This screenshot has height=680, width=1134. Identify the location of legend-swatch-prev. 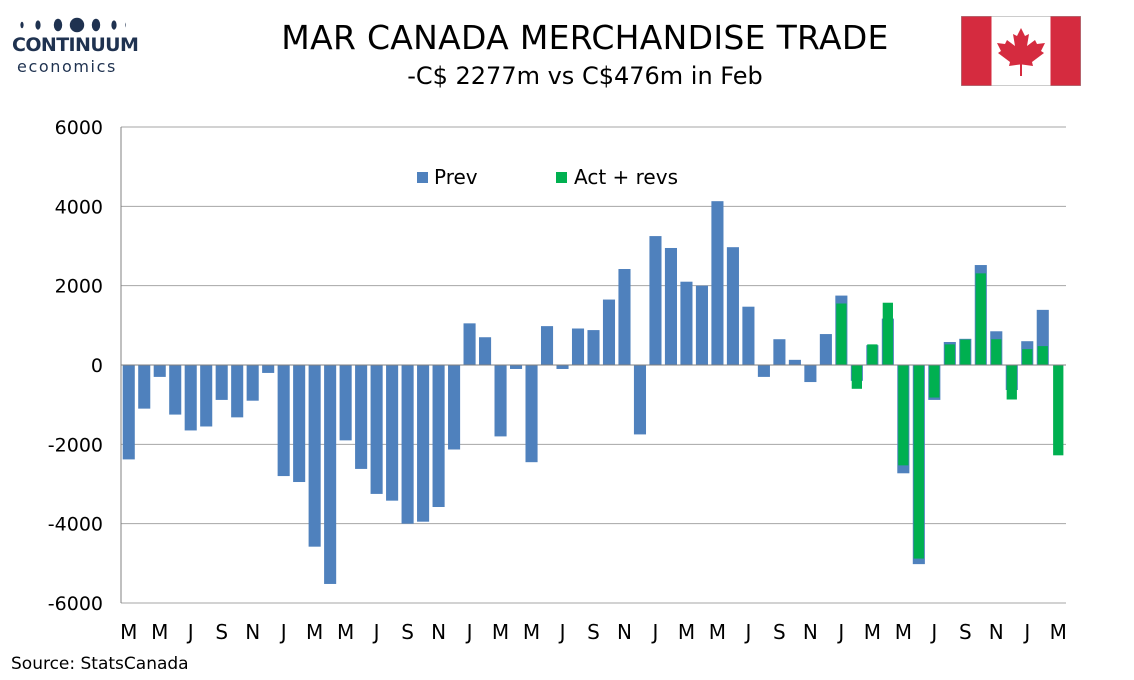
(422, 177).